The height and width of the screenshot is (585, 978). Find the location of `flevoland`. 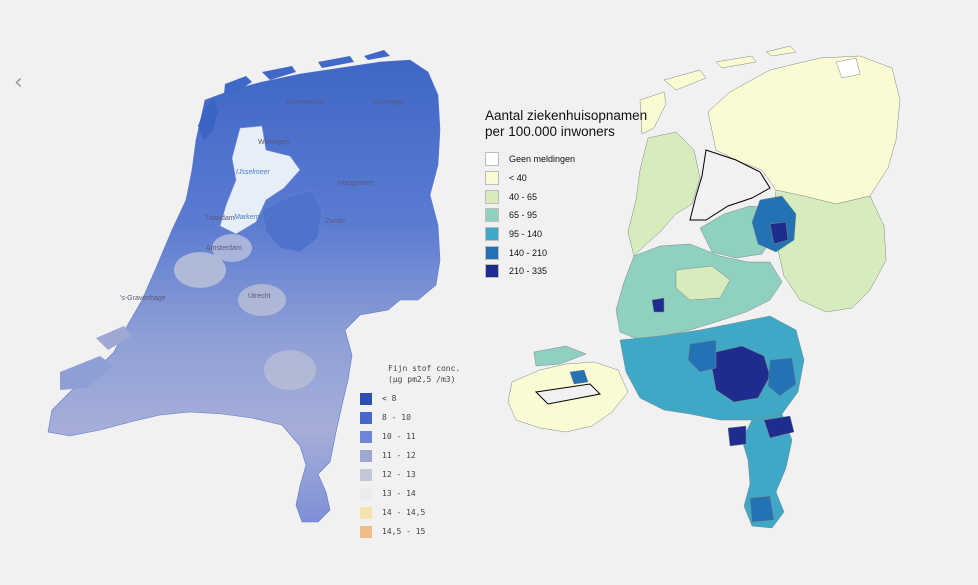

flevoland is located at coordinates (292, 221).